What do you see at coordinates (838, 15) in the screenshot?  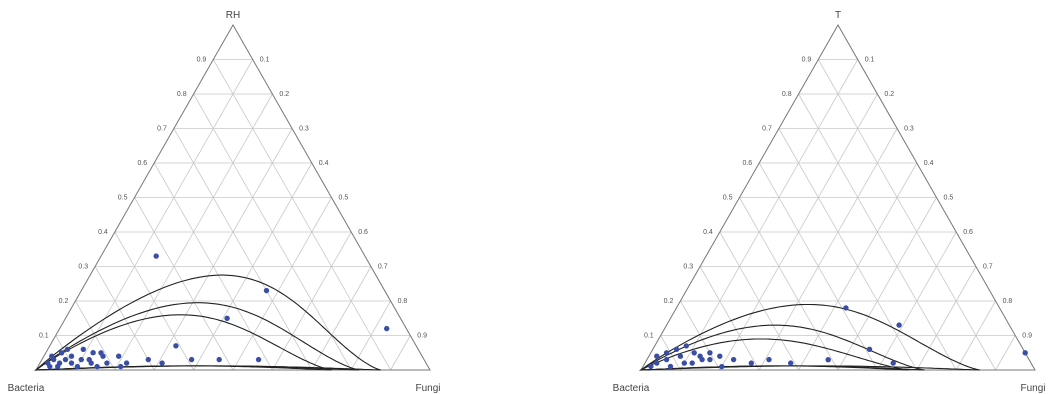 I see `vertex-label-top: T` at bounding box center [838, 15].